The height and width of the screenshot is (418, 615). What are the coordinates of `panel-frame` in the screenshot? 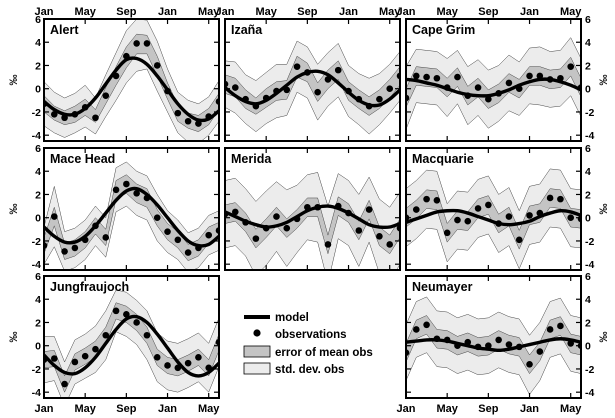 It's located at (493, 80).